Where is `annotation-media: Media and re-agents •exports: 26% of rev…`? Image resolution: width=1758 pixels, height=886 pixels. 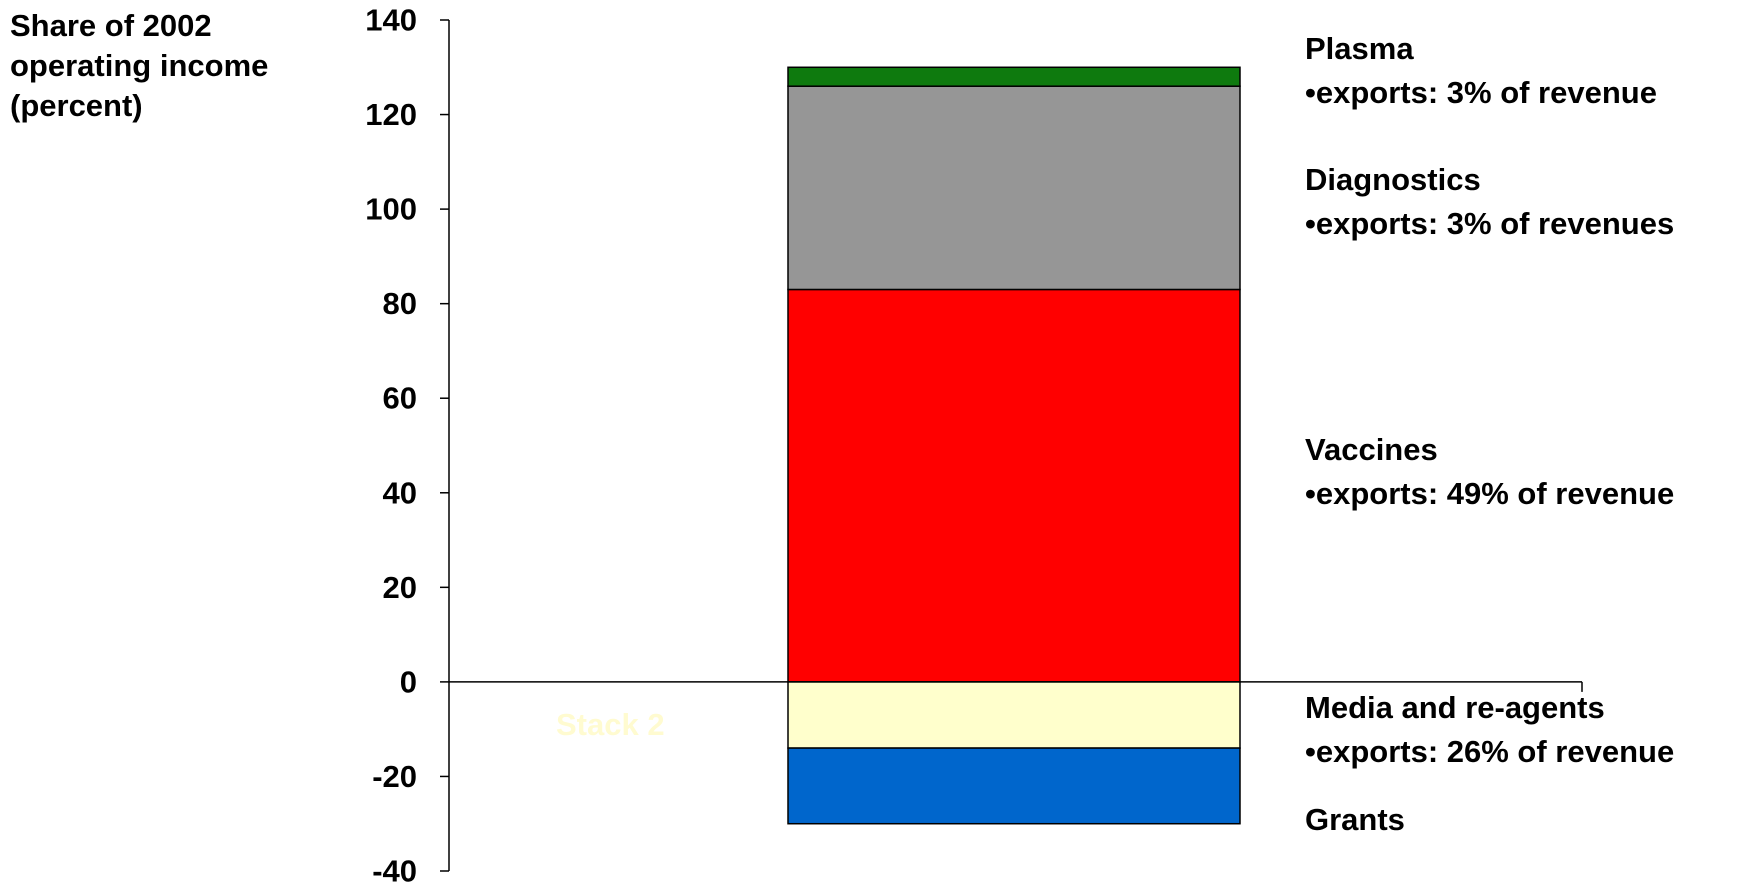 annotation-media: Media and re-agents •exports: 26% of rev… is located at coordinates (1489, 730).